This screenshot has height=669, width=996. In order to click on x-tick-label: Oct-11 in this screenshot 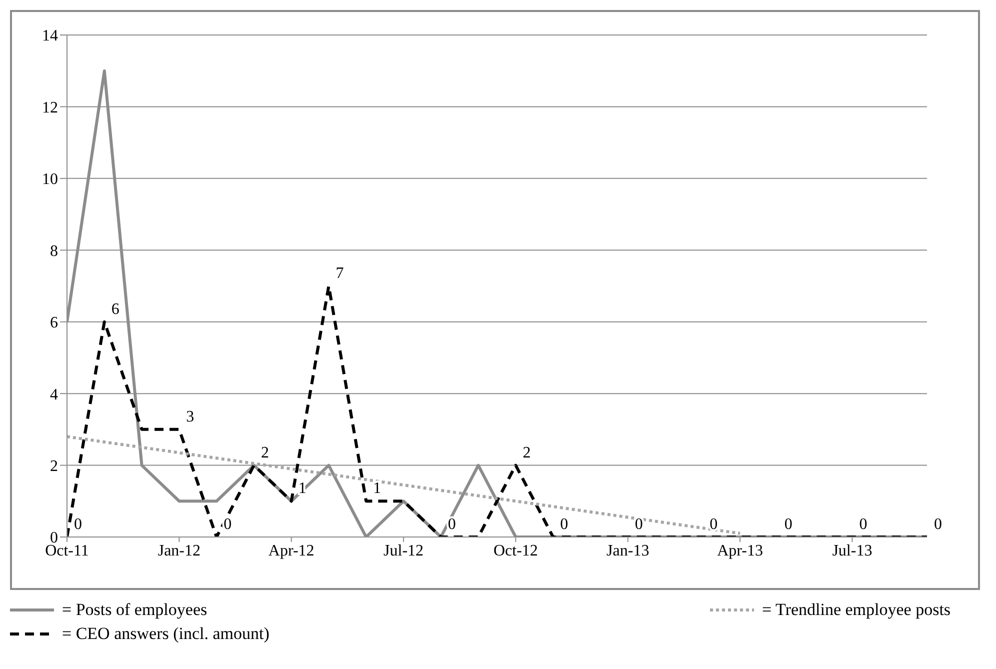, I will do `click(67, 551)`.